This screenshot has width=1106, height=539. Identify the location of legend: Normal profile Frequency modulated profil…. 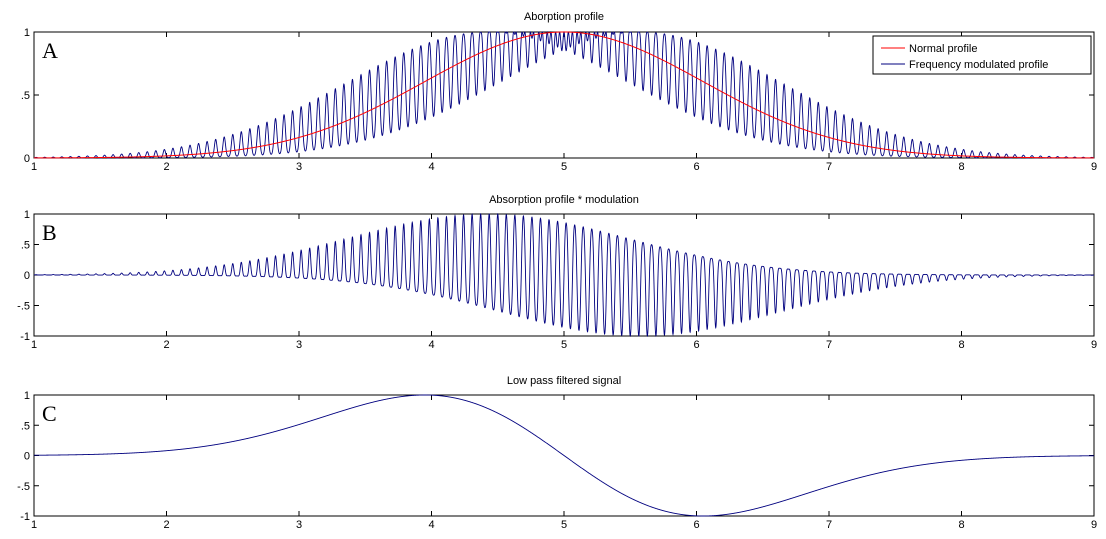
(982, 55).